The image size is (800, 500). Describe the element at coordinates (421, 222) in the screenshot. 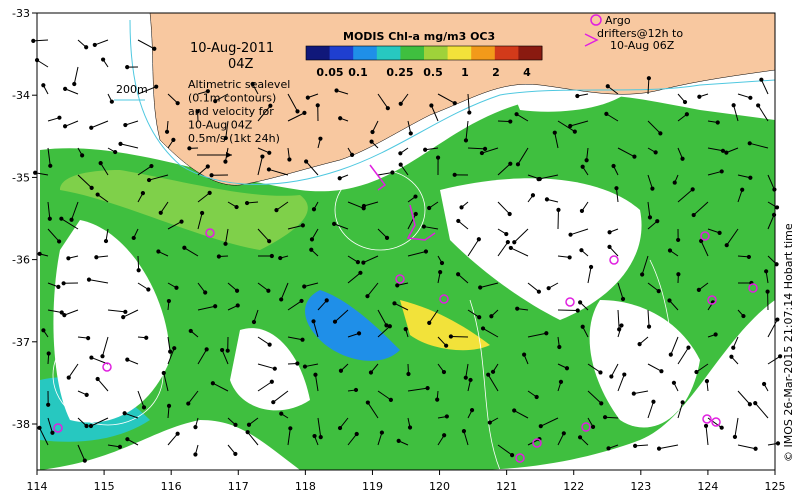

I see `argo-track` at that location.